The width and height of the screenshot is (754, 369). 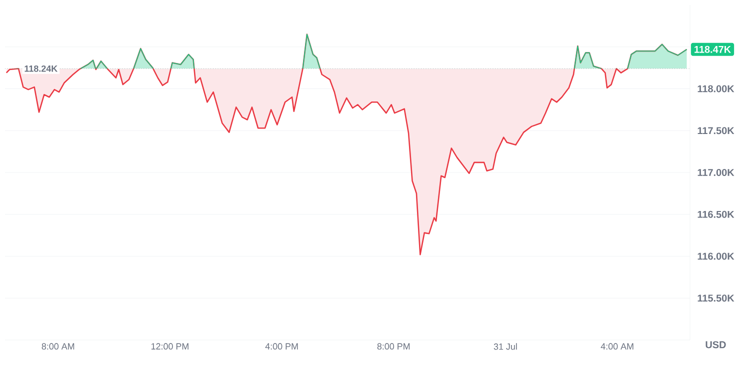 What do you see at coordinates (716, 172) in the screenshot?
I see `y-tick-label: 117.00K` at bounding box center [716, 172].